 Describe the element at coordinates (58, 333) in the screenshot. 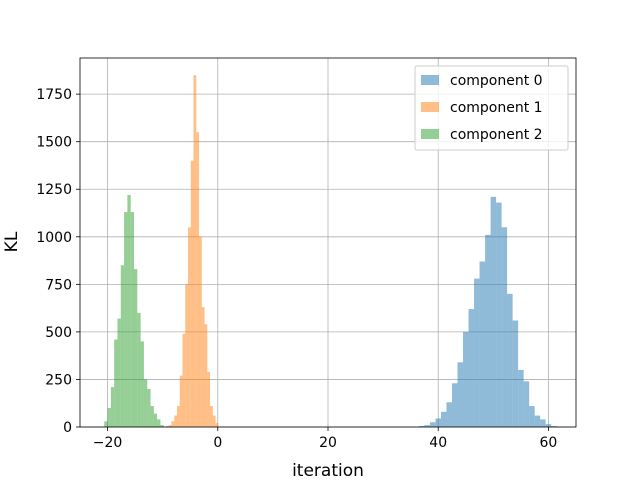

I see `y-tick-label: 500` at that location.